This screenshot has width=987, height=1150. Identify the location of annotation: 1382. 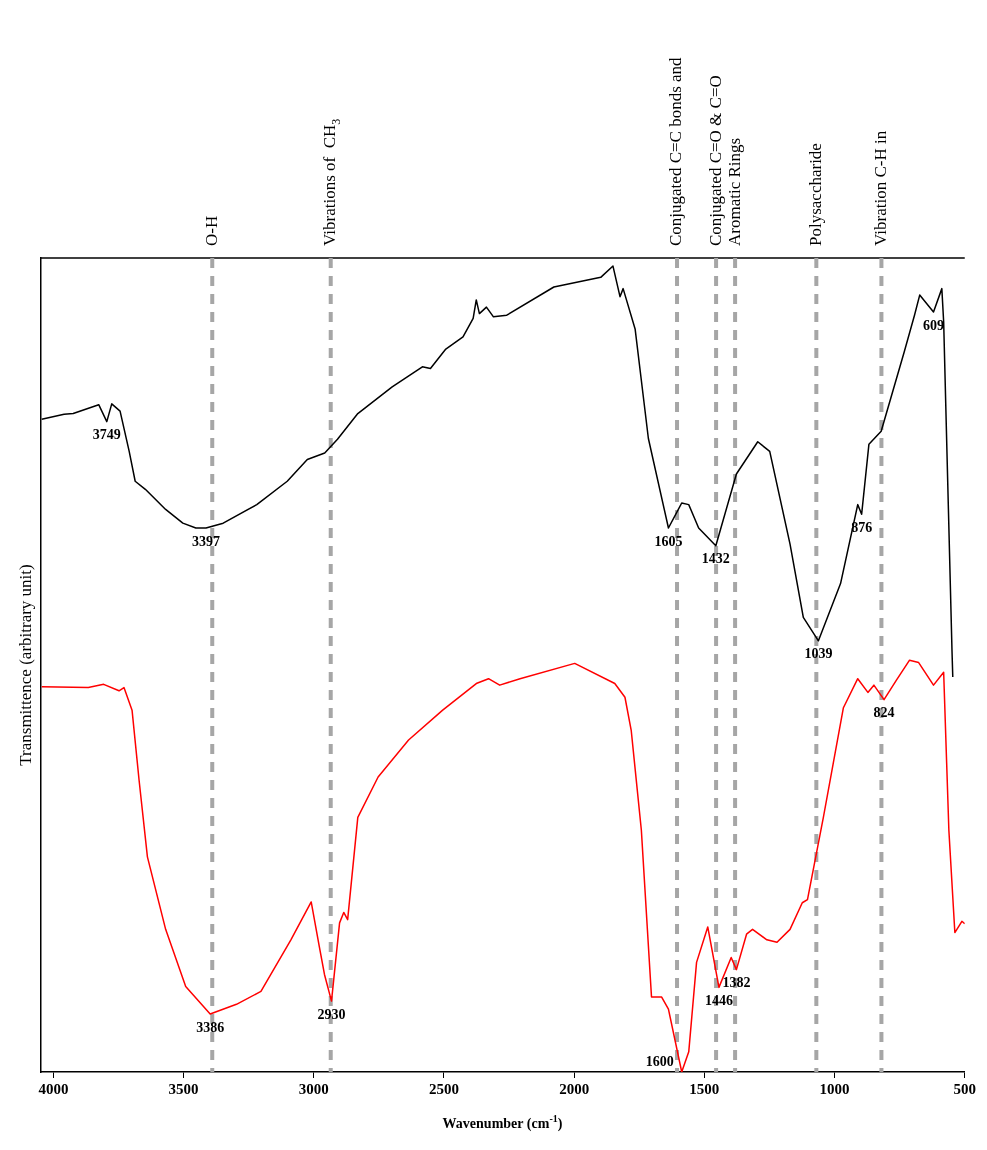
(736, 983).